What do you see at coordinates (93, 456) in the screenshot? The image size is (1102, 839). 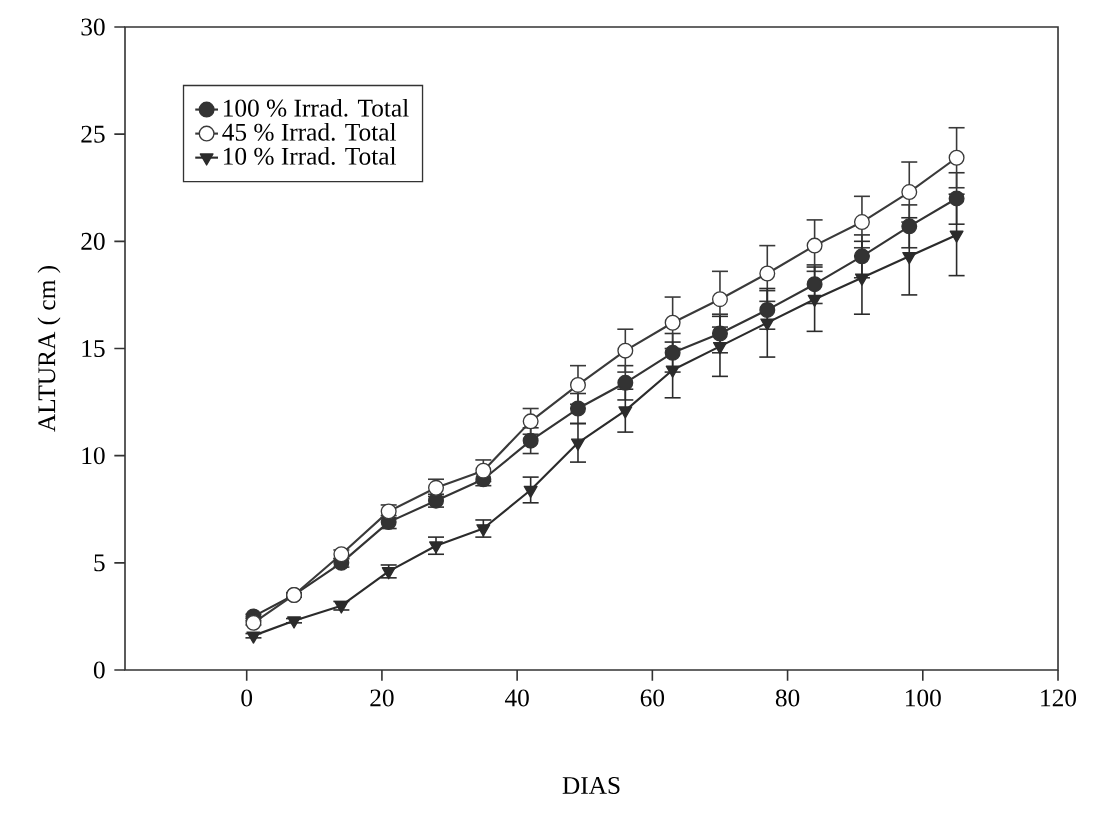 I see `y-tick-label: 10` at bounding box center [93, 456].